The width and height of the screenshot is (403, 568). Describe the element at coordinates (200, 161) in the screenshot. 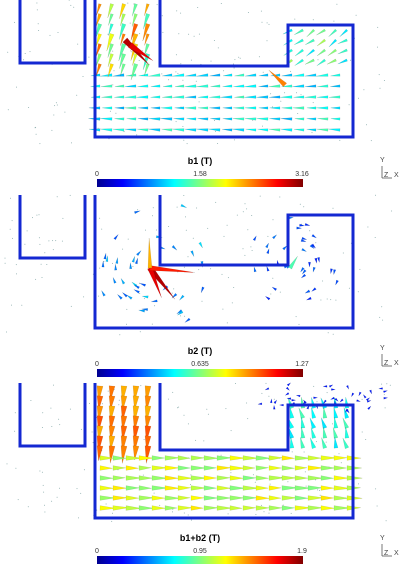

I see `colorbar-title-b1: b1 (T)` at that location.